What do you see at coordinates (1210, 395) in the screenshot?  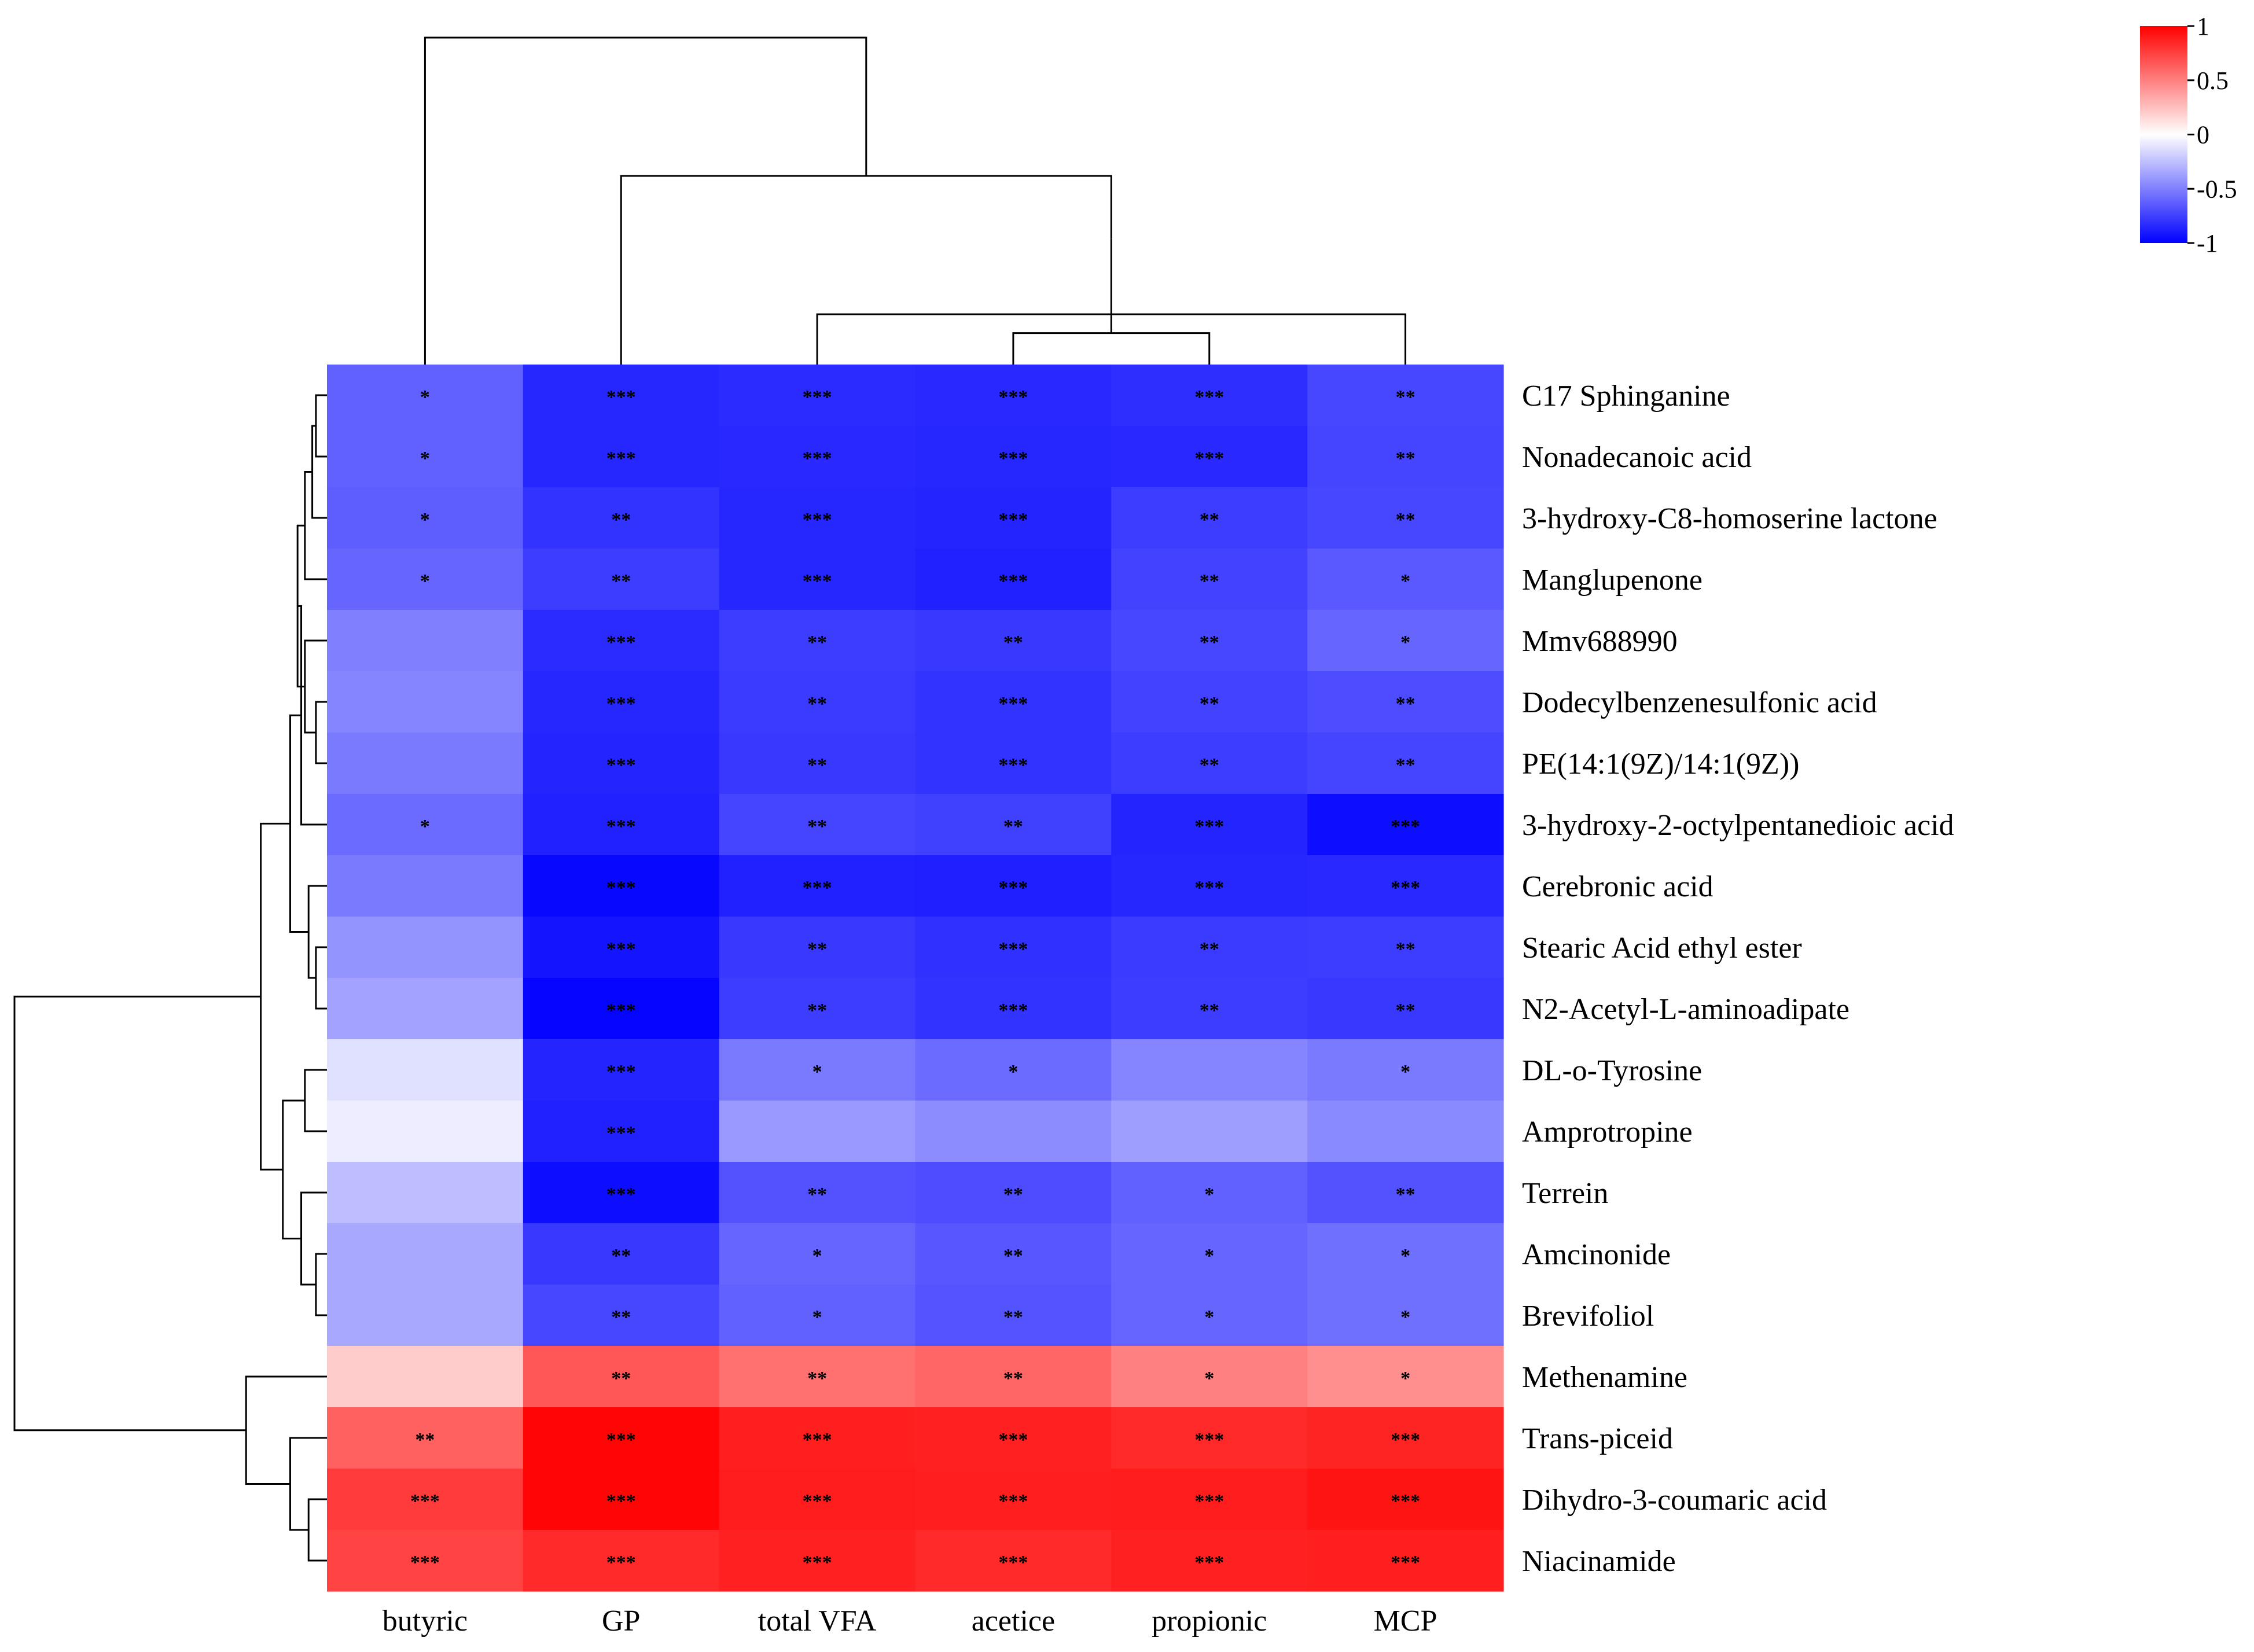 I see `cell-c17-sphinganine-propionic` at bounding box center [1210, 395].